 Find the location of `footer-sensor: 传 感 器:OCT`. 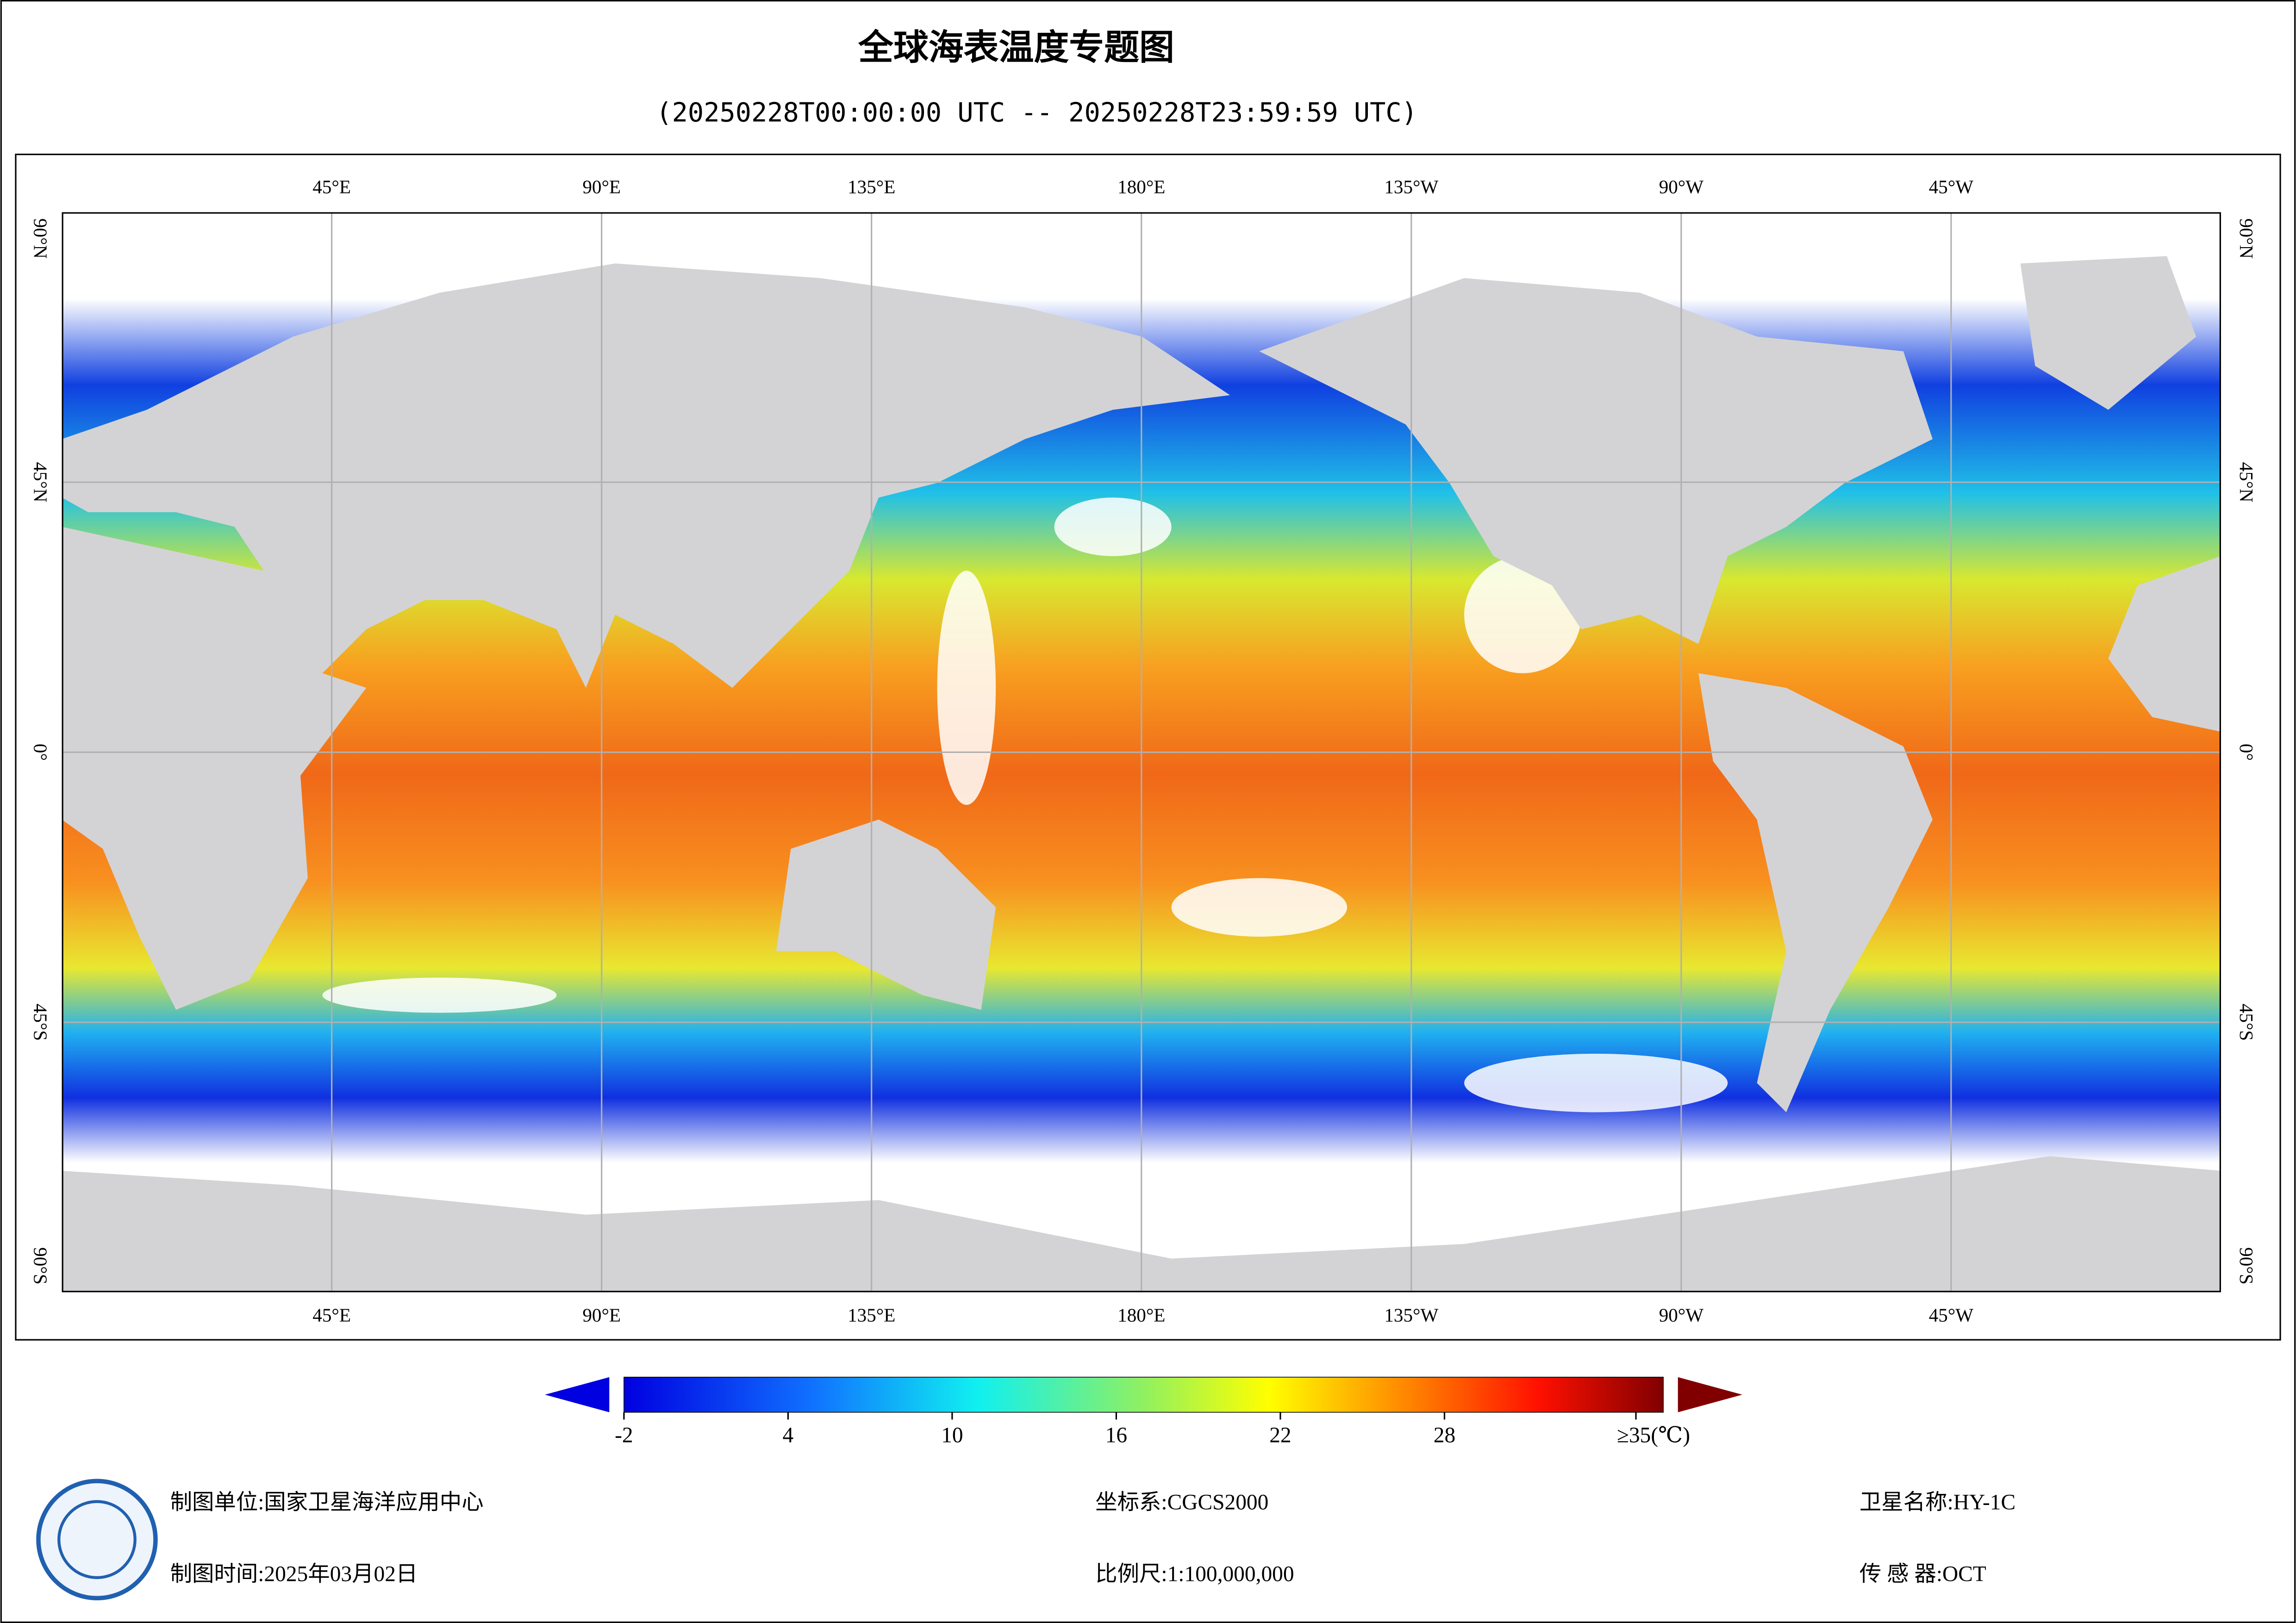

footer-sensor: 传 感 器:OCT is located at coordinates (1923, 1574).